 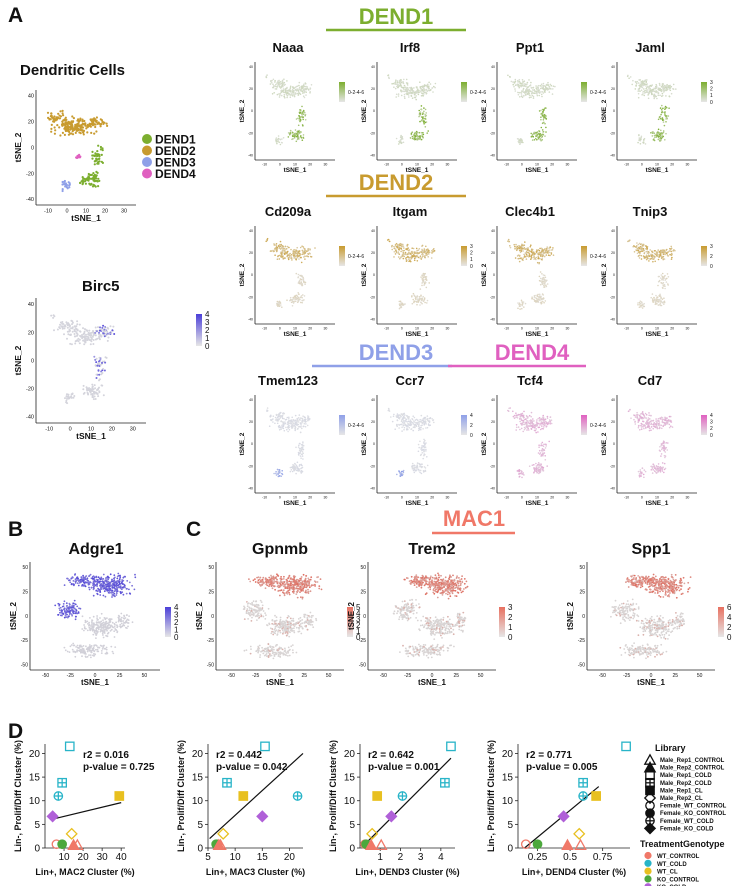 I want to click on group-header: DEND2, so click(x=396, y=182).